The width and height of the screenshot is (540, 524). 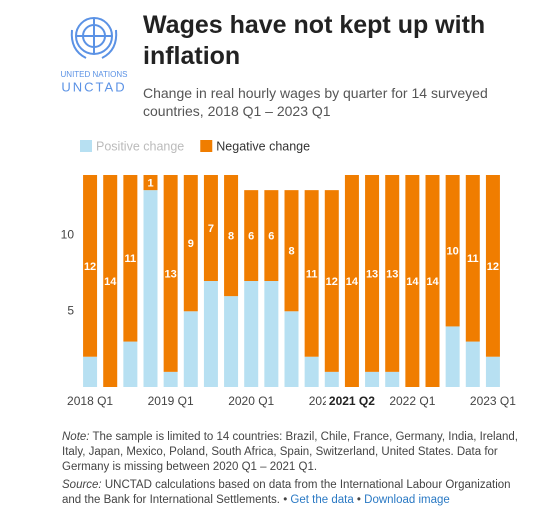 What do you see at coordinates (68, 235) in the screenshot?
I see `y-tick-label: 10` at bounding box center [68, 235].